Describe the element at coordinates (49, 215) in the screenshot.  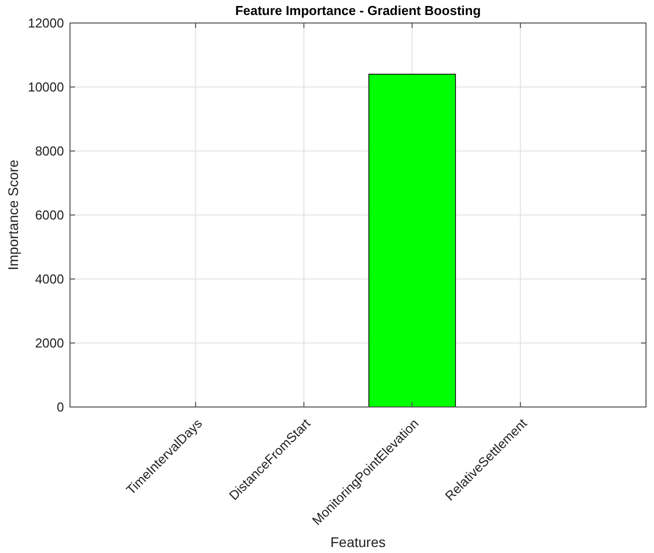
I see `y-tick-label: 6000` at that location.